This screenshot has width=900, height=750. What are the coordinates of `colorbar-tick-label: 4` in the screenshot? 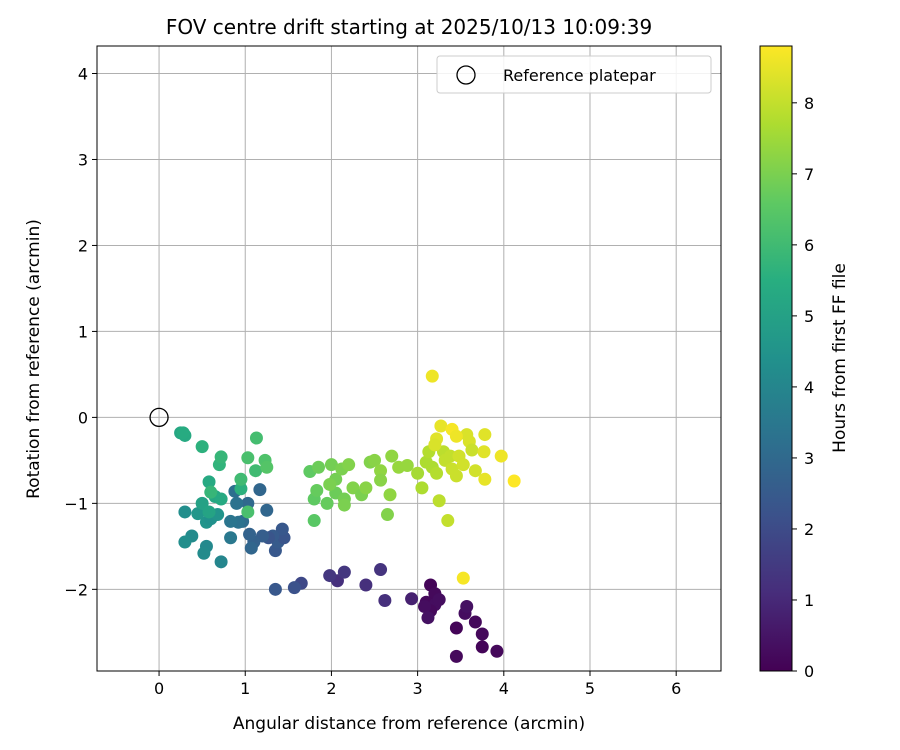 It's located at (809, 387).